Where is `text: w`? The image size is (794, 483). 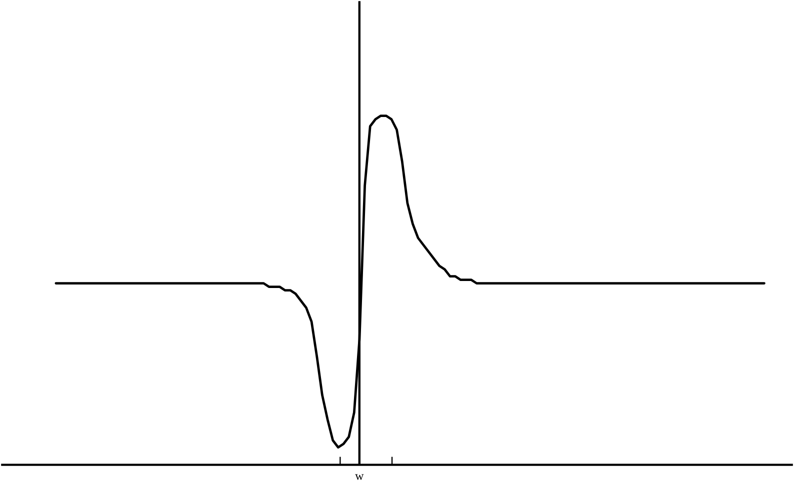
text: w is located at coordinates (359, 477).